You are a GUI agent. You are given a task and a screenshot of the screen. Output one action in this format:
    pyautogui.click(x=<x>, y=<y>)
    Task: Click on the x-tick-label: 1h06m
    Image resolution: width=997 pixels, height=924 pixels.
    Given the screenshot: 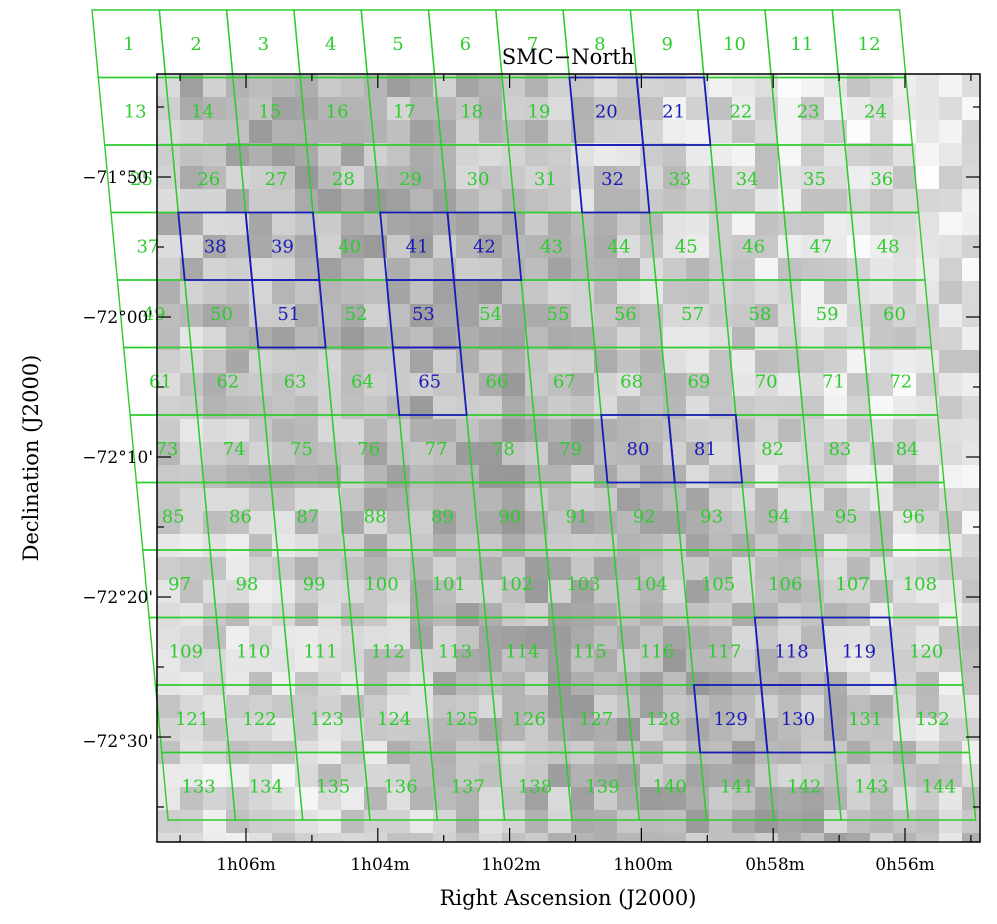 What is the action you would take?
    pyautogui.click(x=246, y=865)
    